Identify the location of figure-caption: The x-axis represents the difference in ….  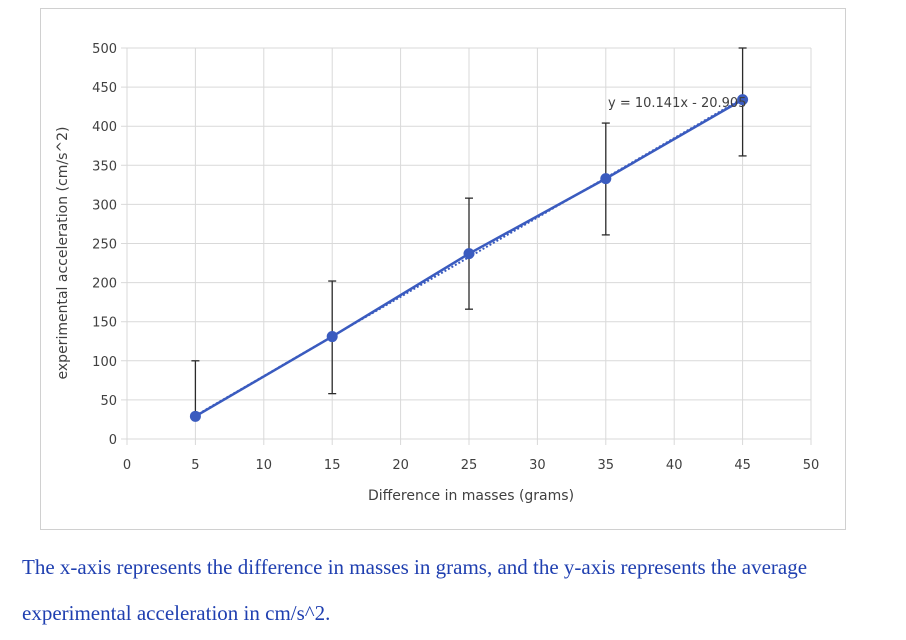
(415, 590).